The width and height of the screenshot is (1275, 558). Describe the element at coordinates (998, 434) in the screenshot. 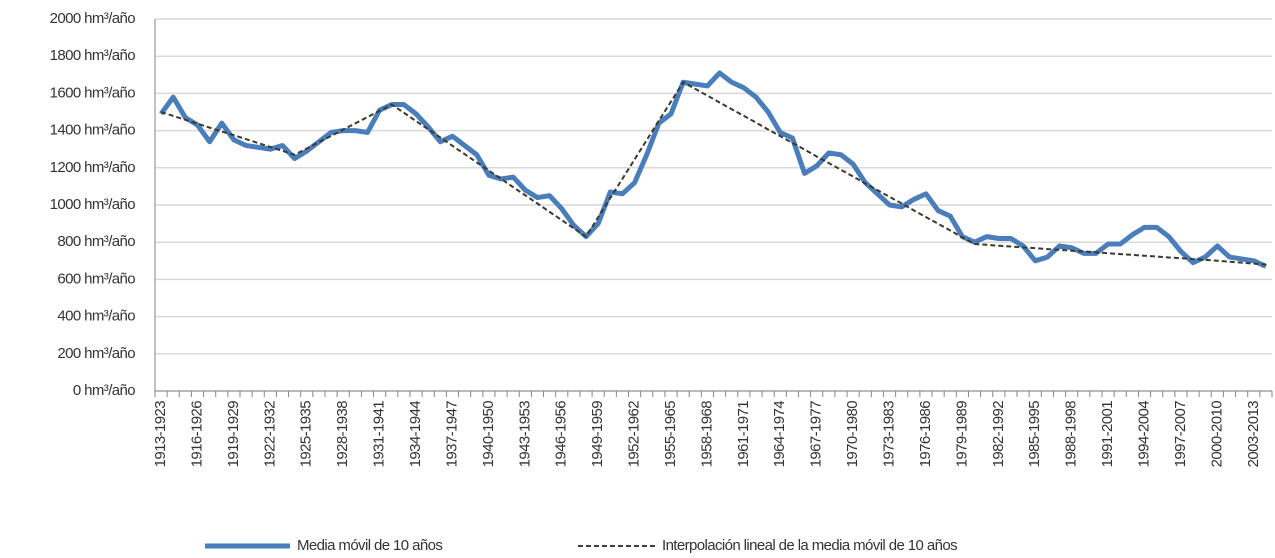

I see `x-tick-label: 1982-1992` at that location.